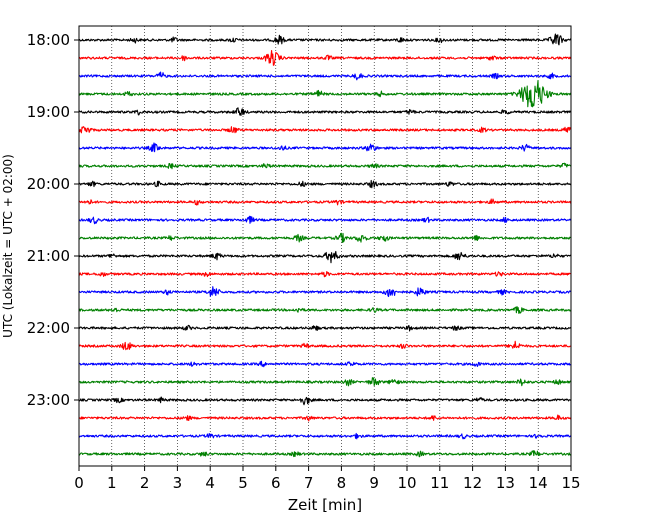 The height and width of the screenshot is (520, 650). I want to click on x-tick-label-7: 7, so click(309, 483).